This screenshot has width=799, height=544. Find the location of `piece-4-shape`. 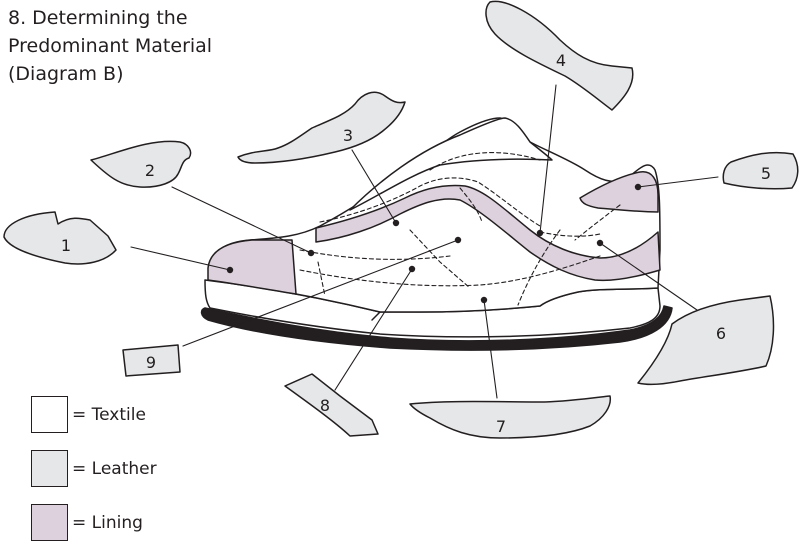

piece-4-shape is located at coordinates (559, 55).